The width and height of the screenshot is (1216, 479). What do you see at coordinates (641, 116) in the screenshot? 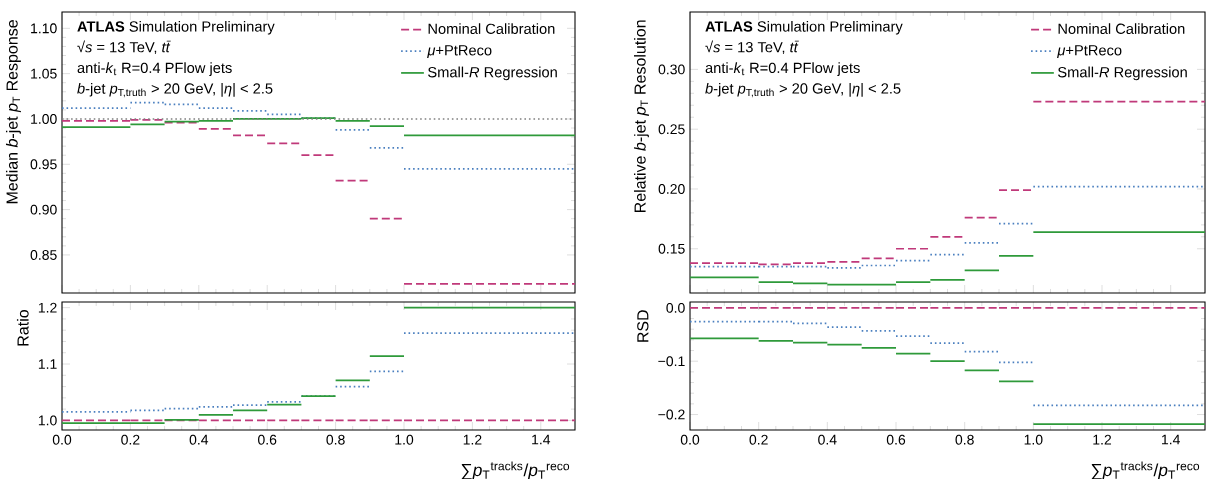
I see `y-axis-title: Relative b-jet p$_{T}$ Resolution` at bounding box center [641, 116].